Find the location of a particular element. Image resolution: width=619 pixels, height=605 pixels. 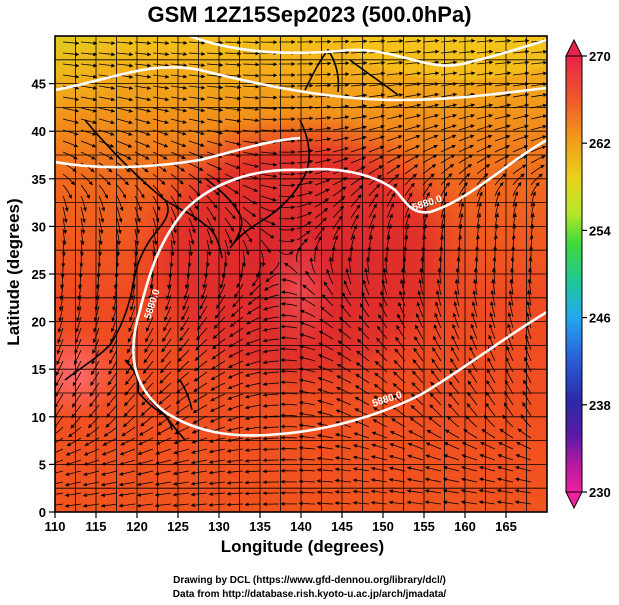

x-tick-label: 125 is located at coordinates (178, 526).